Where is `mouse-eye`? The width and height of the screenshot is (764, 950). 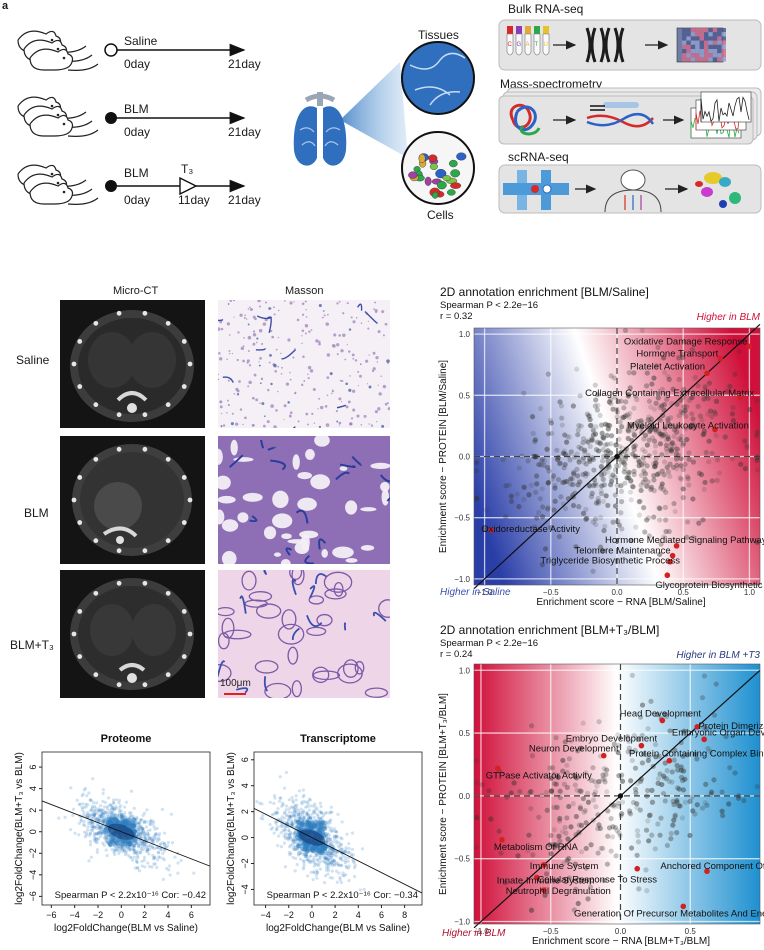
mouse-eye is located at coordinates (64, 124).